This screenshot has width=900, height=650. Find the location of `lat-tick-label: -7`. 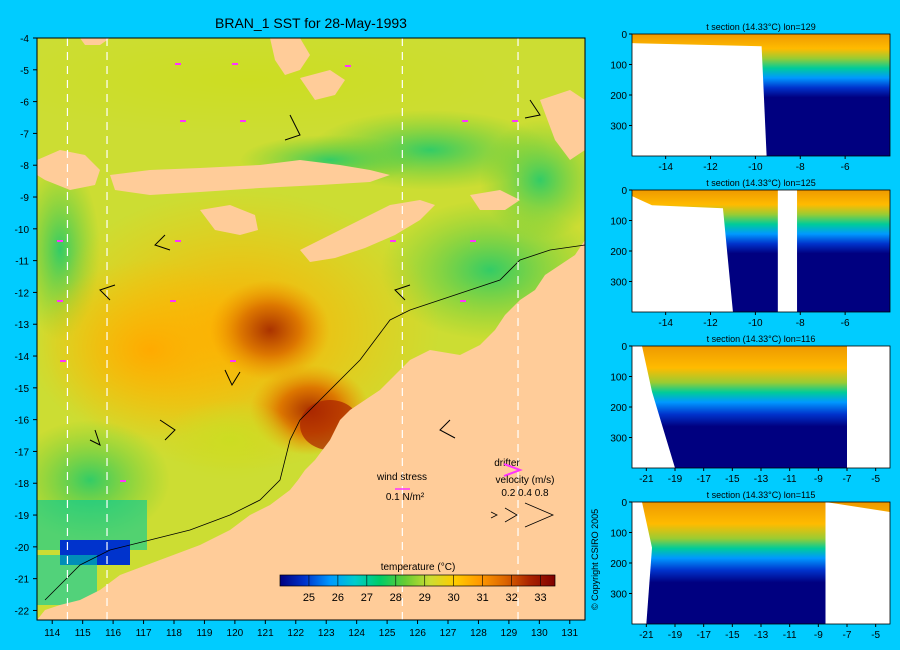

lat-tick-label: -7 is located at coordinates (24, 134).